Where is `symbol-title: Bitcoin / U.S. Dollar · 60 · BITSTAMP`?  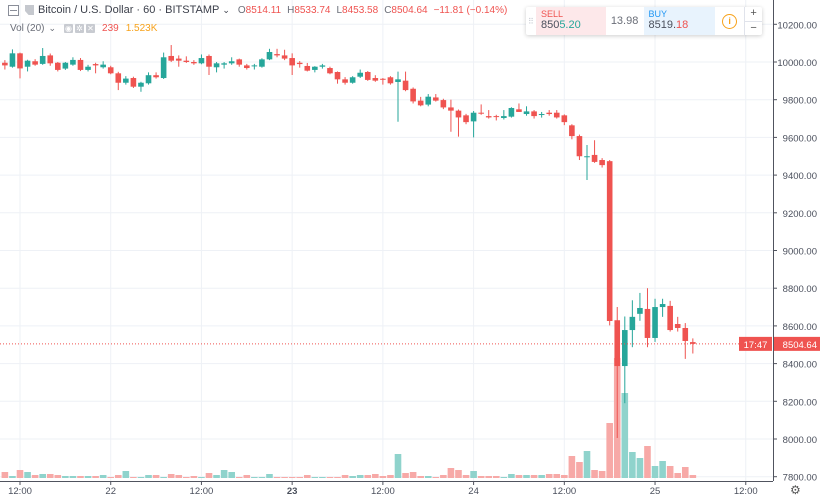
symbol-title: Bitcoin / U.S. Dollar · 60 · BITSTAMP is located at coordinates (129, 10).